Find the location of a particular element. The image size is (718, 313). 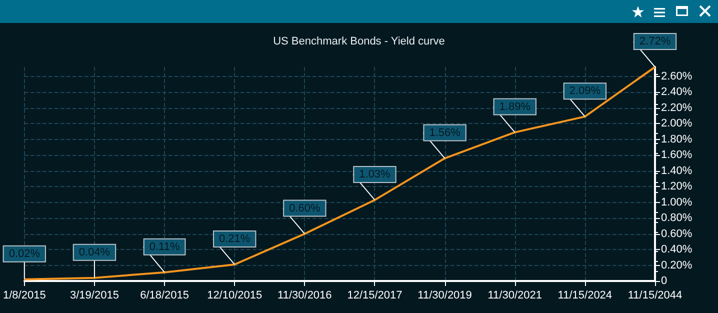

chart-title: US Benchmark Bonds - Yield curve is located at coordinates (359, 42).